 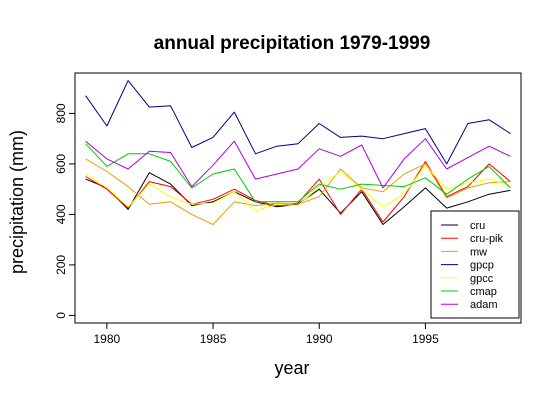 I want to click on legend-label-cru: cru, so click(x=477, y=226).